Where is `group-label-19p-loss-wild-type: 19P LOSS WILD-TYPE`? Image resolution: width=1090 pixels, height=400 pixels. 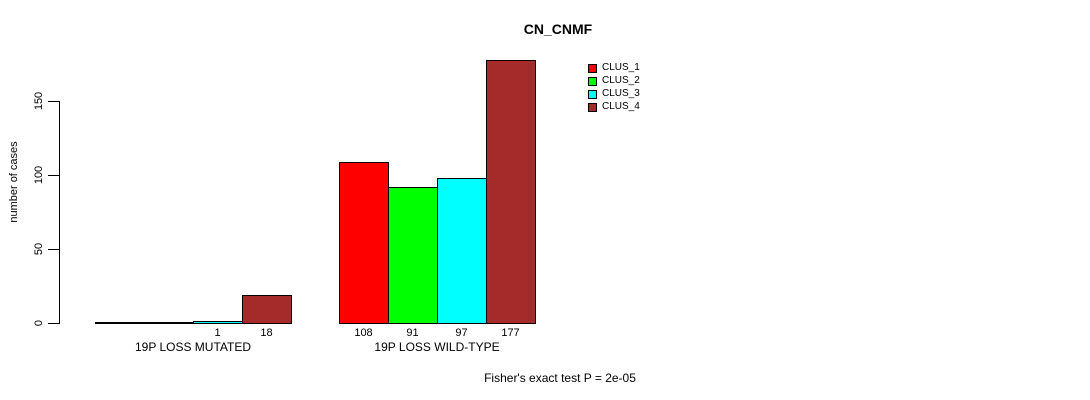
group-label-19p-loss-wild-type: 19P LOSS WILD-TYPE is located at coordinates (437, 347).